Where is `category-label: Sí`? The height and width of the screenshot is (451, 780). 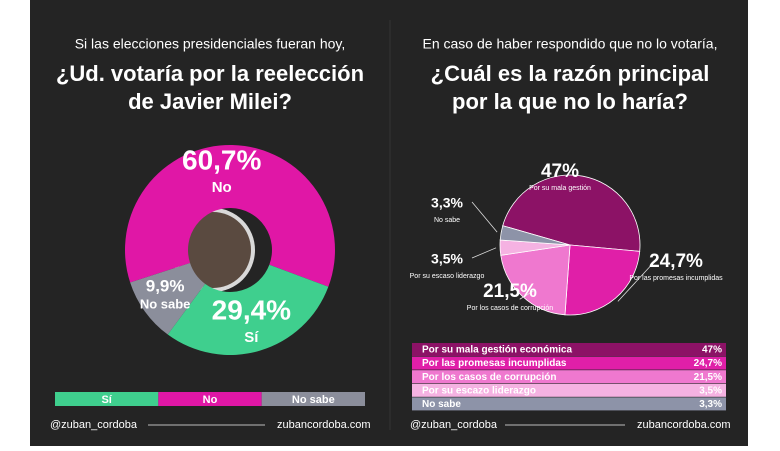
category-label: Sí is located at coordinates (251, 337).